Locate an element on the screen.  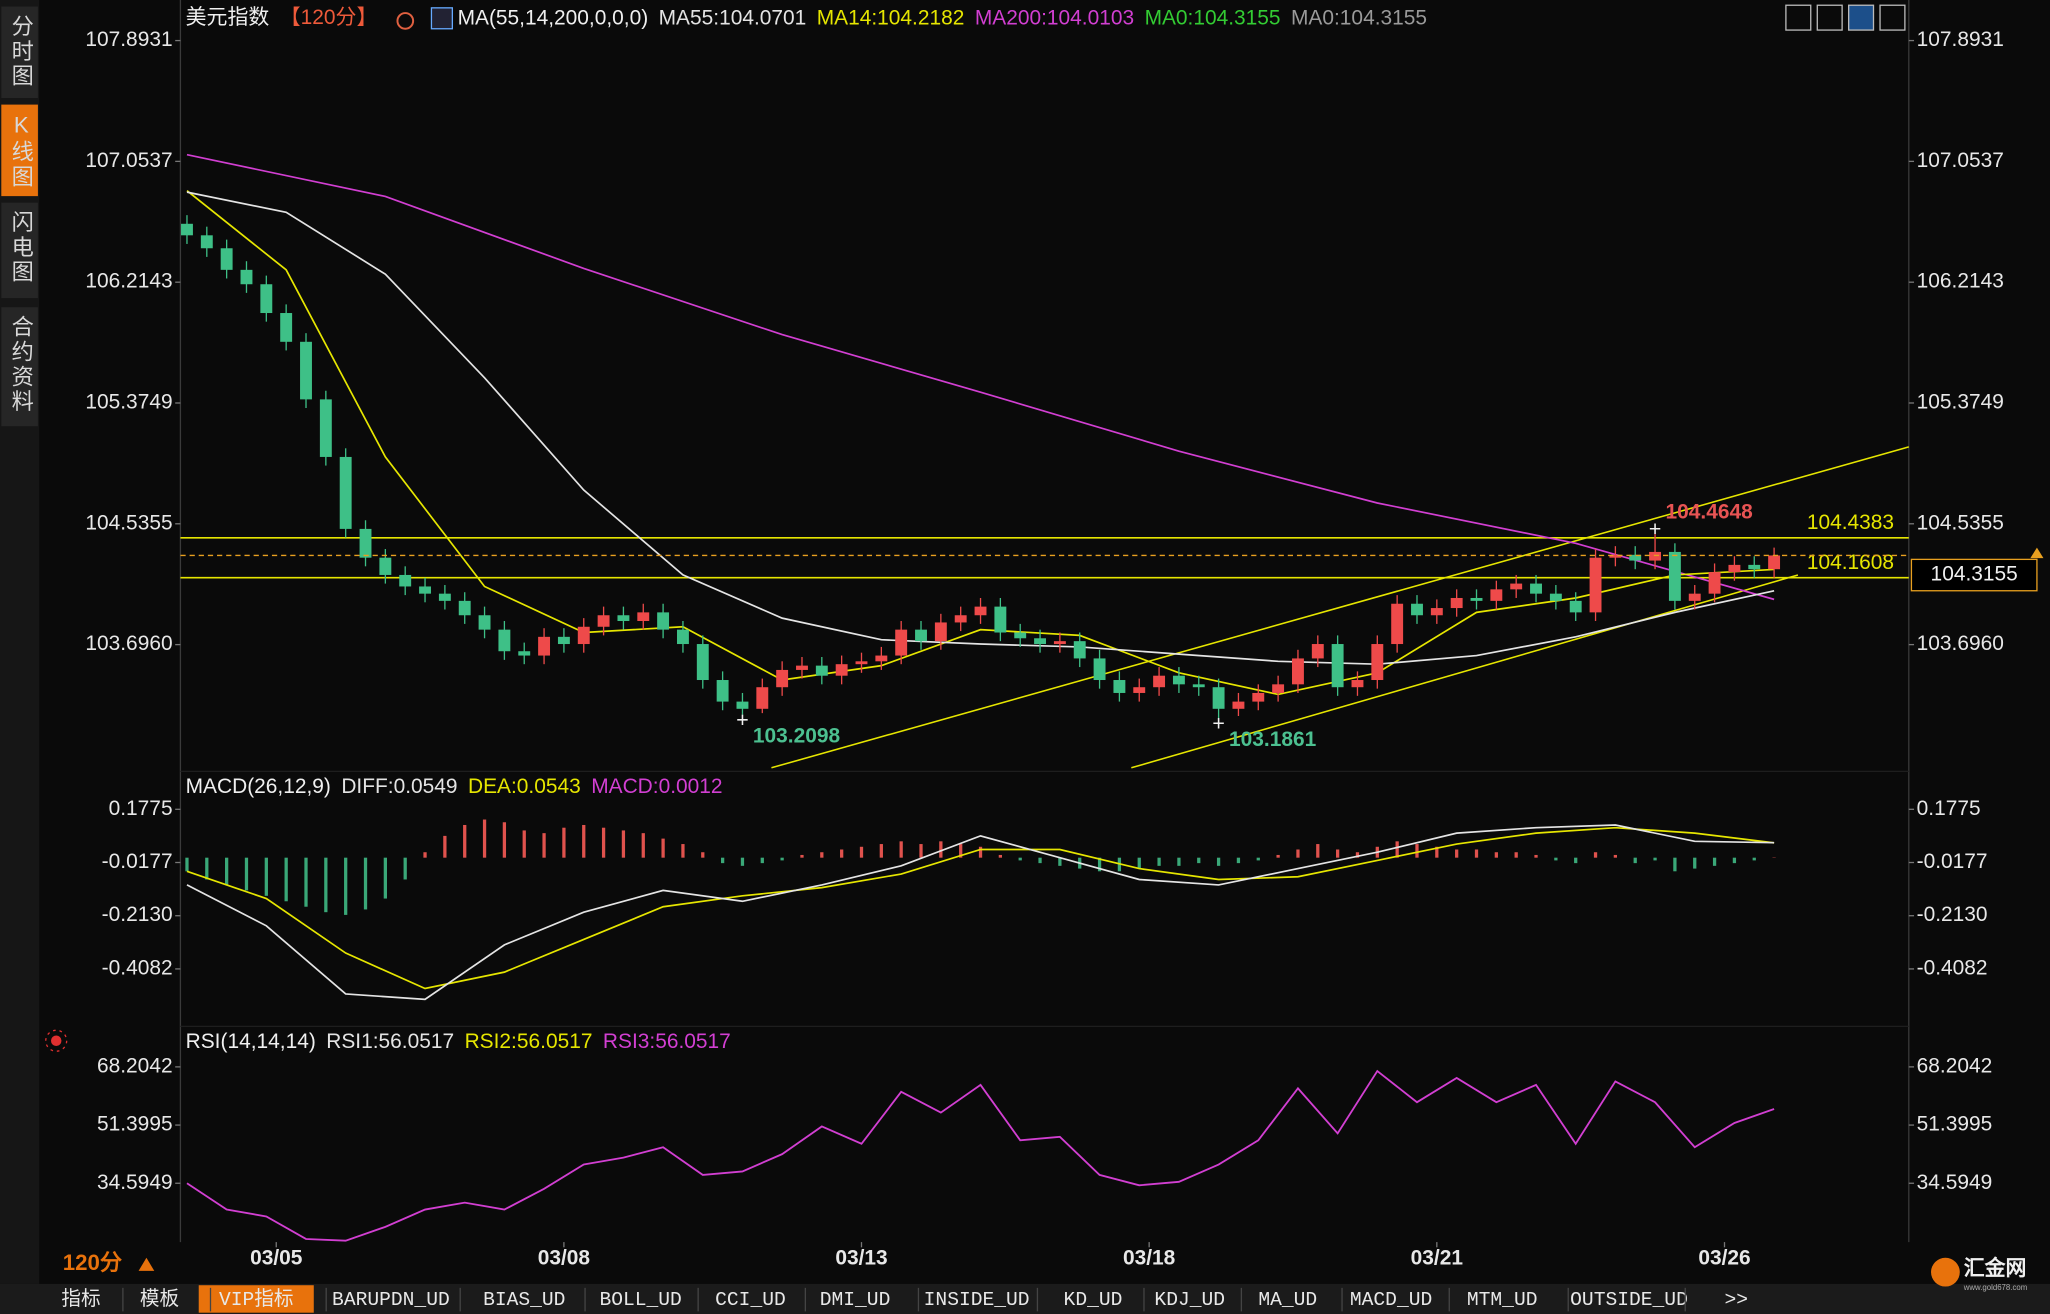
signal-icon is located at coordinates (56, 1040).